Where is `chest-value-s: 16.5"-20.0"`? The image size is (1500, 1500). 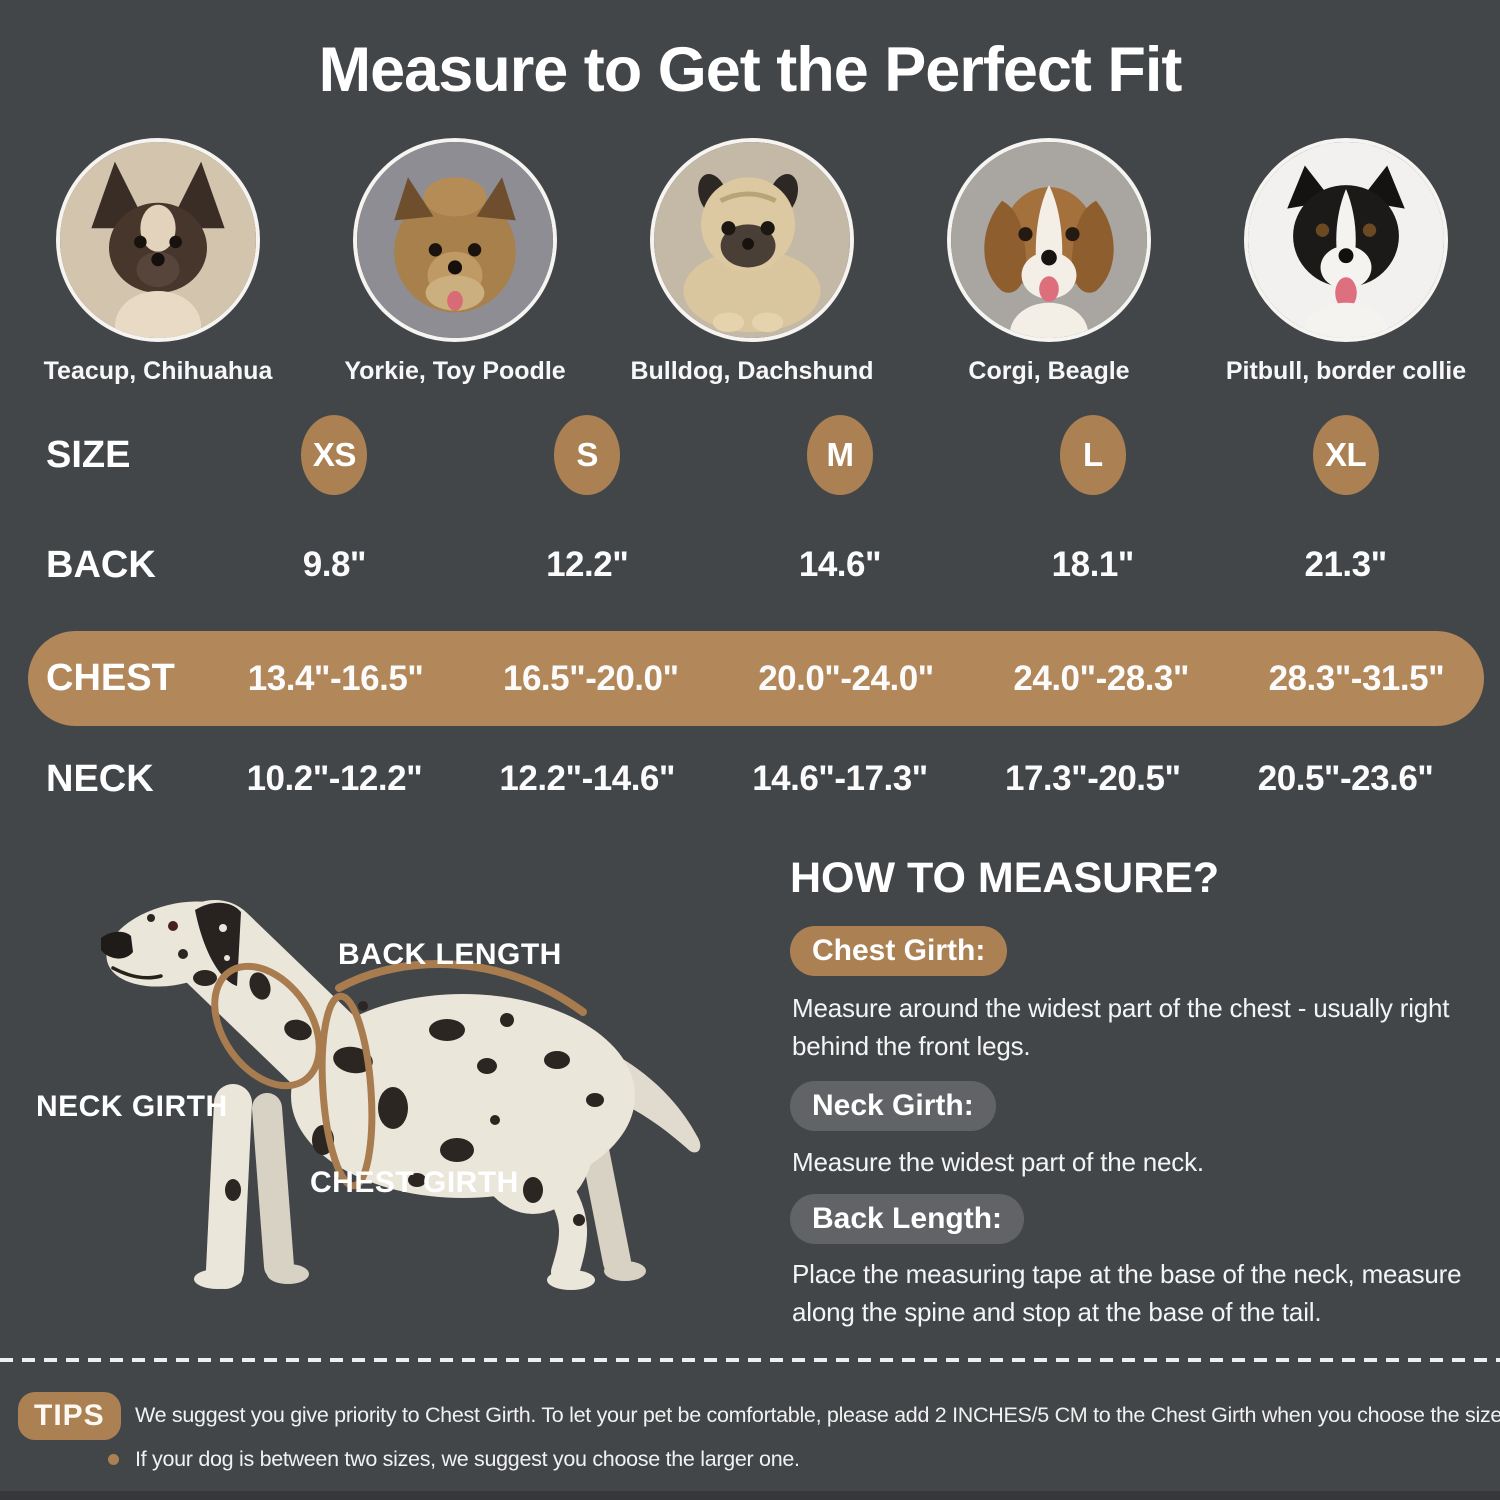
chest-value-s: 16.5"-20.0" is located at coordinates (590, 678).